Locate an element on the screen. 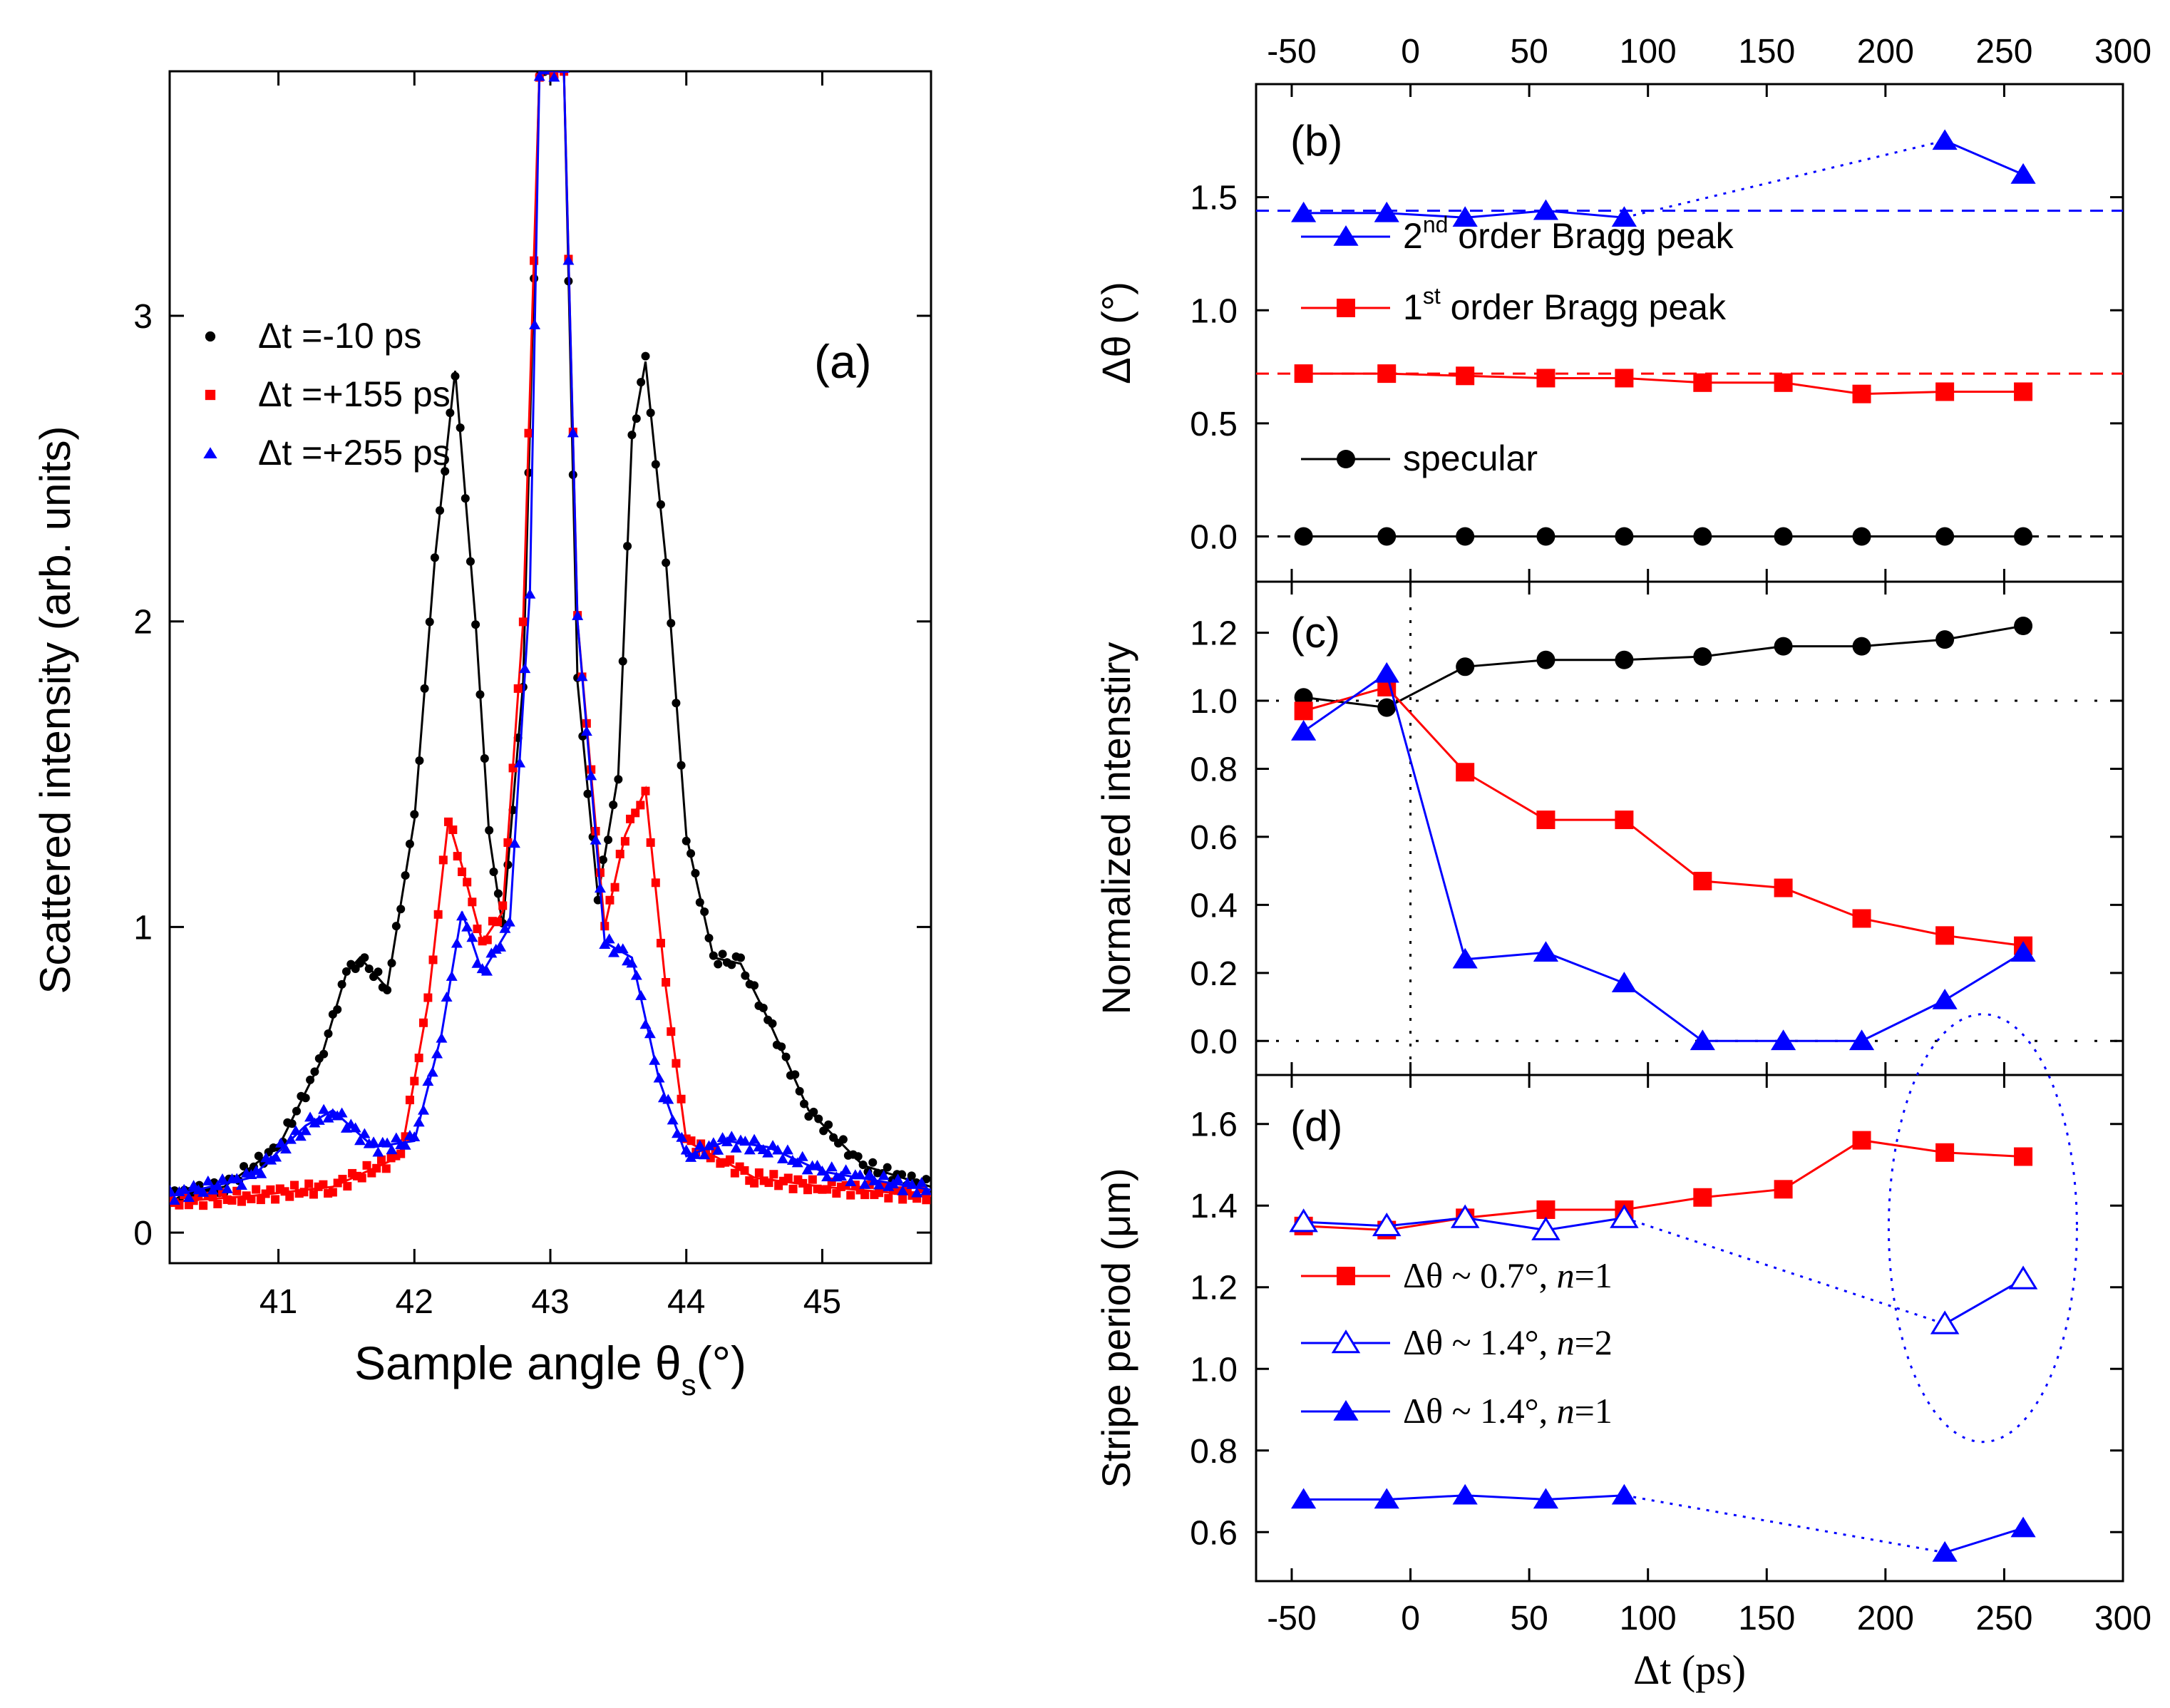 Image resolution: width=2170 pixels, height=1708 pixels. series-d-2-gap-line is located at coordinates (1784, 1524).